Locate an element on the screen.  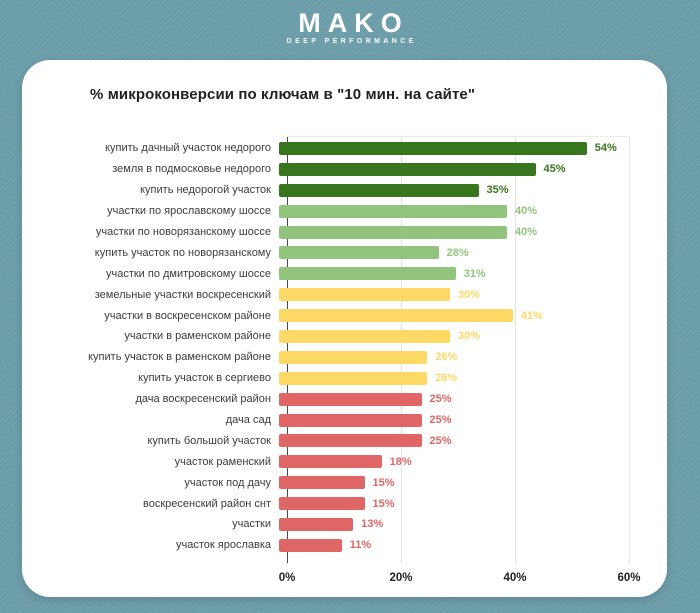
bar-track: 28% is located at coordinates (469, 253).